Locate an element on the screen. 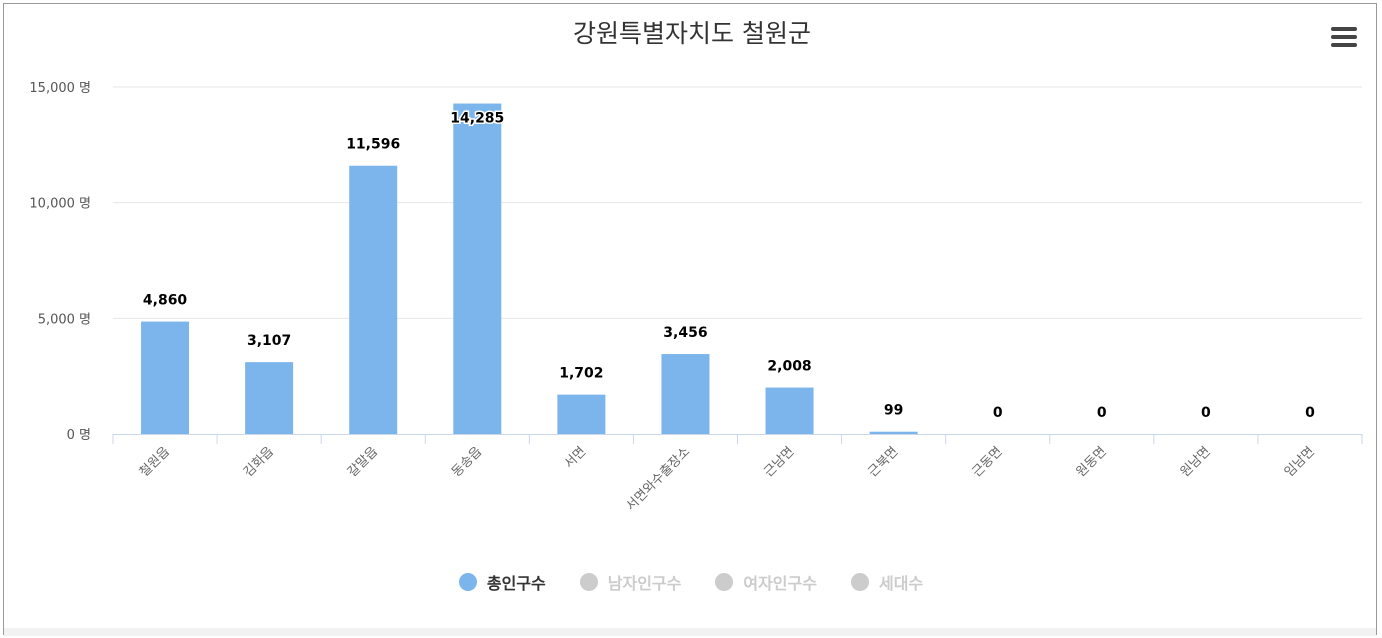  legend-label: 남자인구수 is located at coordinates (644, 583).